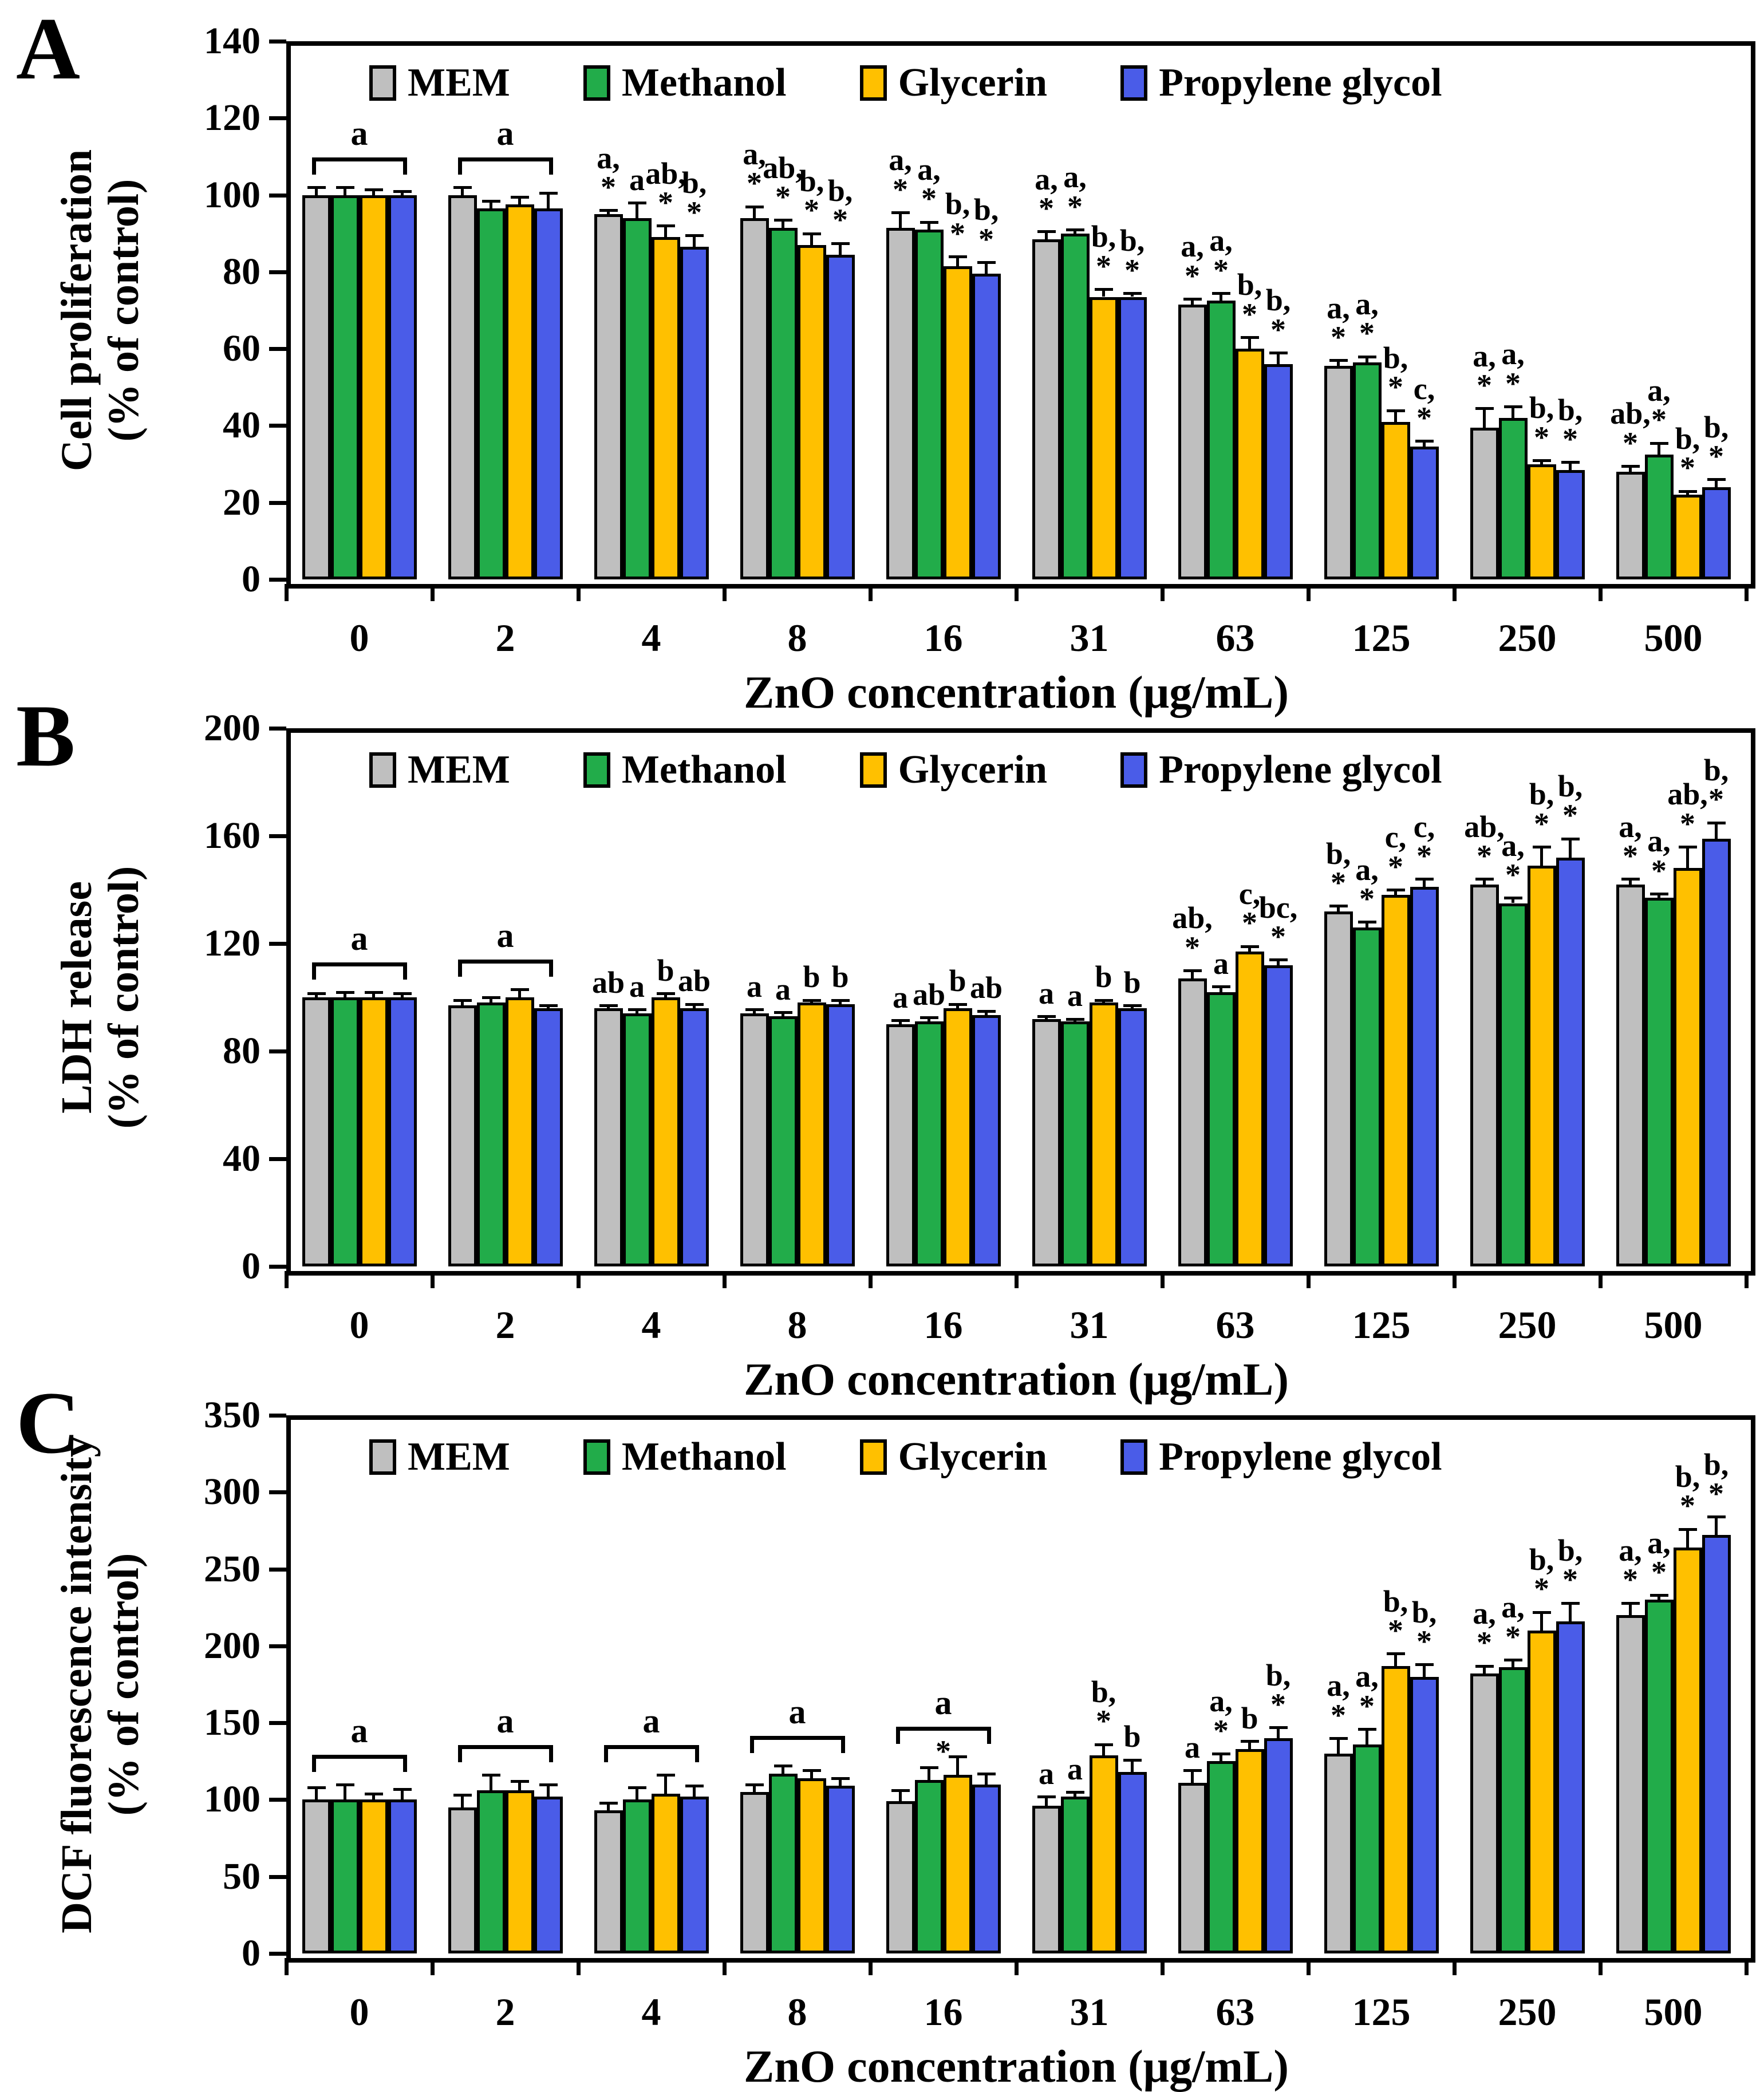  Describe the element at coordinates (1300, 770) in the screenshot. I see `legend-label-propylene-glycol: Propylene glycol` at that location.